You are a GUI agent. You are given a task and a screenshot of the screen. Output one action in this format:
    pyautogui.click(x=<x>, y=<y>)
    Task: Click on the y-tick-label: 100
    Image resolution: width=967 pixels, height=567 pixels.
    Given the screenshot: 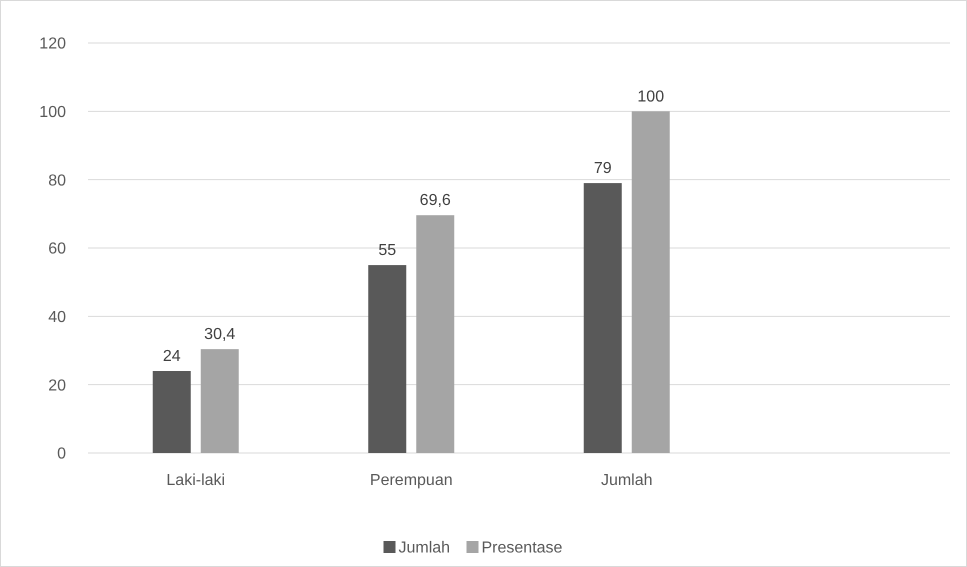 What is the action you would take?
    pyautogui.click(x=52, y=112)
    